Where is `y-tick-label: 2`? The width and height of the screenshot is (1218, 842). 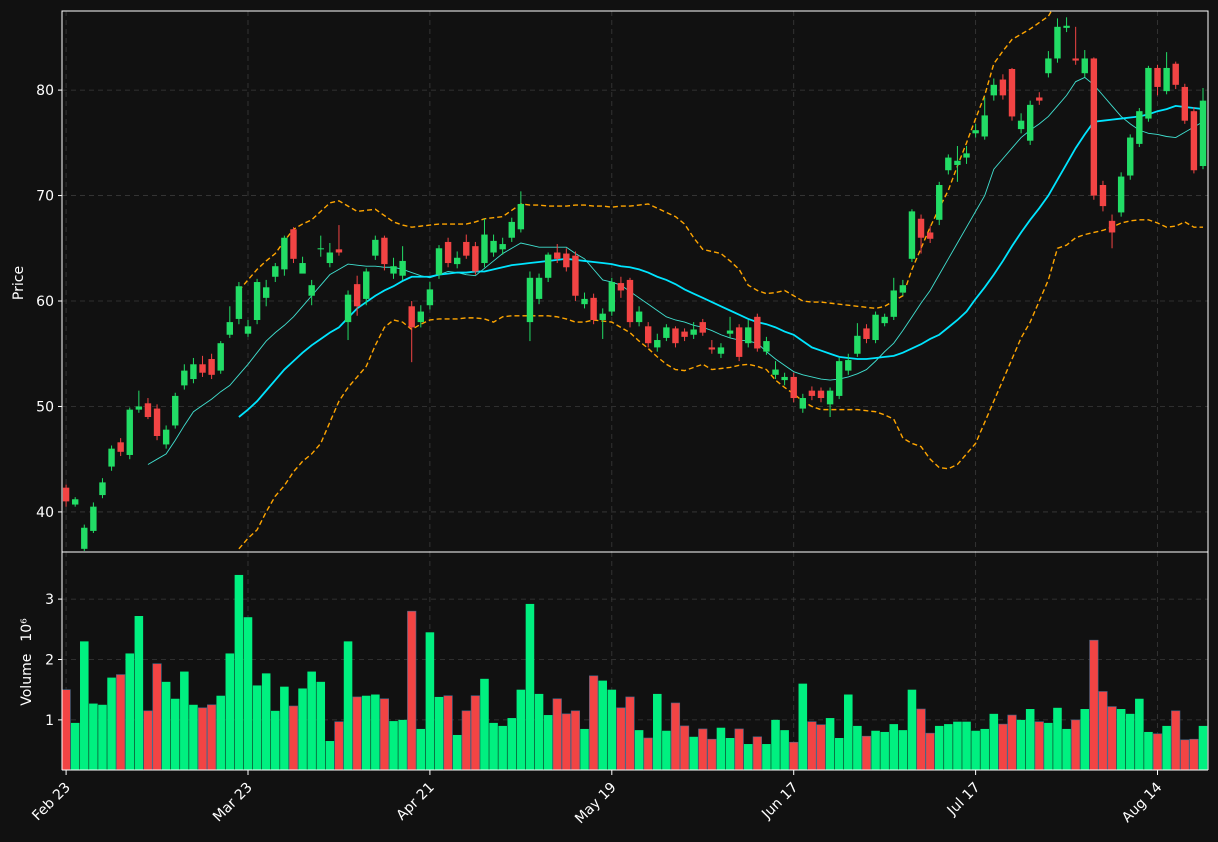 y-tick-label: 2 is located at coordinates (49, 660).